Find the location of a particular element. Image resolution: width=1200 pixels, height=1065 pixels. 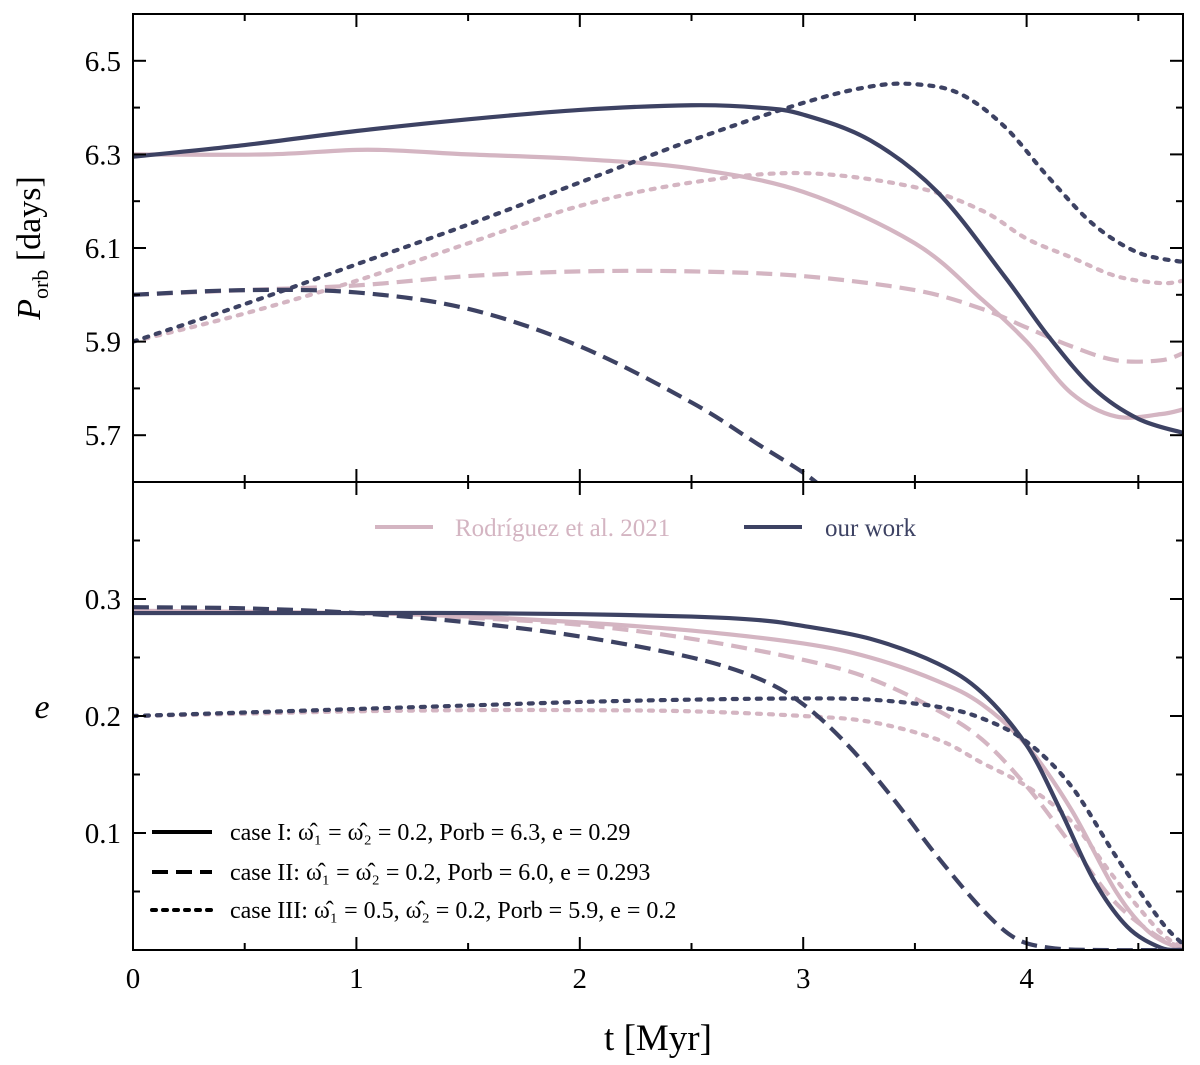

x-tick-label: 3 is located at coordinates (803, 979).